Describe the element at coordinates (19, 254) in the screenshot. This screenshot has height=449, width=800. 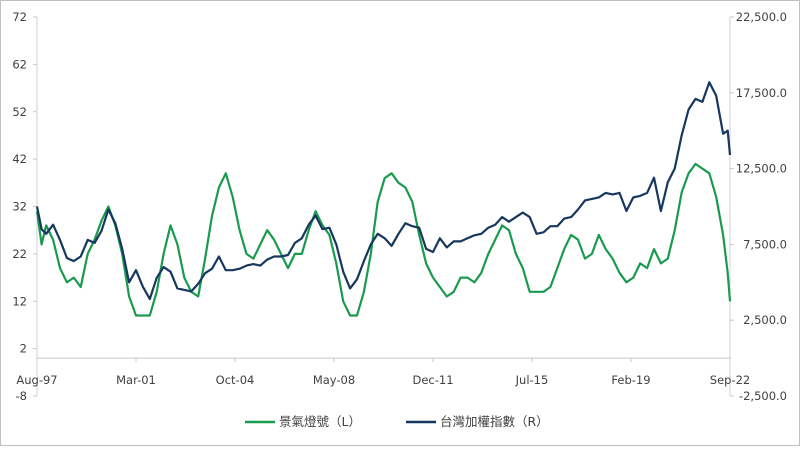
I see `left-tick-label: 22` at that location.